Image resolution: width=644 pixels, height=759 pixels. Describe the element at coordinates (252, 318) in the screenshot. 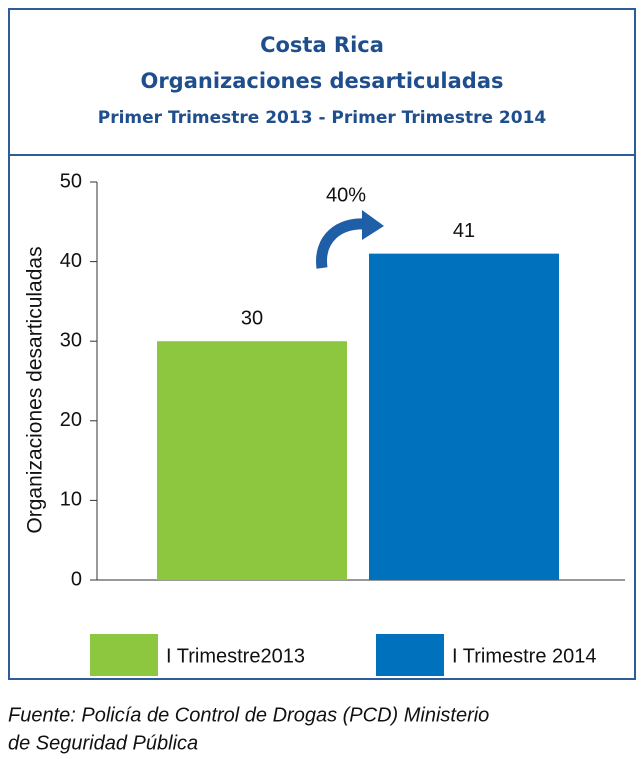

I see `data-label: 30` at that location.